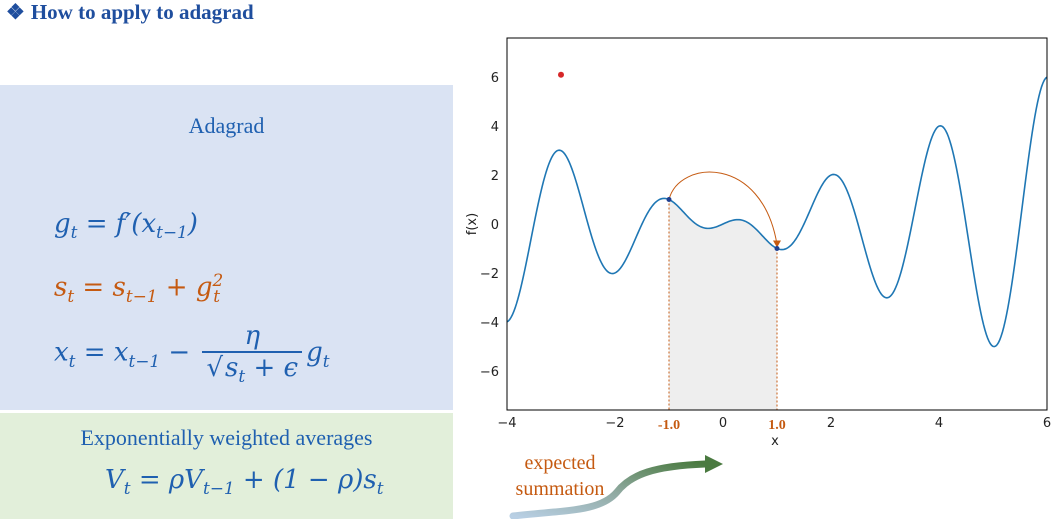 The width and height of the screenshot is (1058, 519). Describe the element at coordinates (560, 463) in the screenshot. I see `annotation-line1: expected` at that location.